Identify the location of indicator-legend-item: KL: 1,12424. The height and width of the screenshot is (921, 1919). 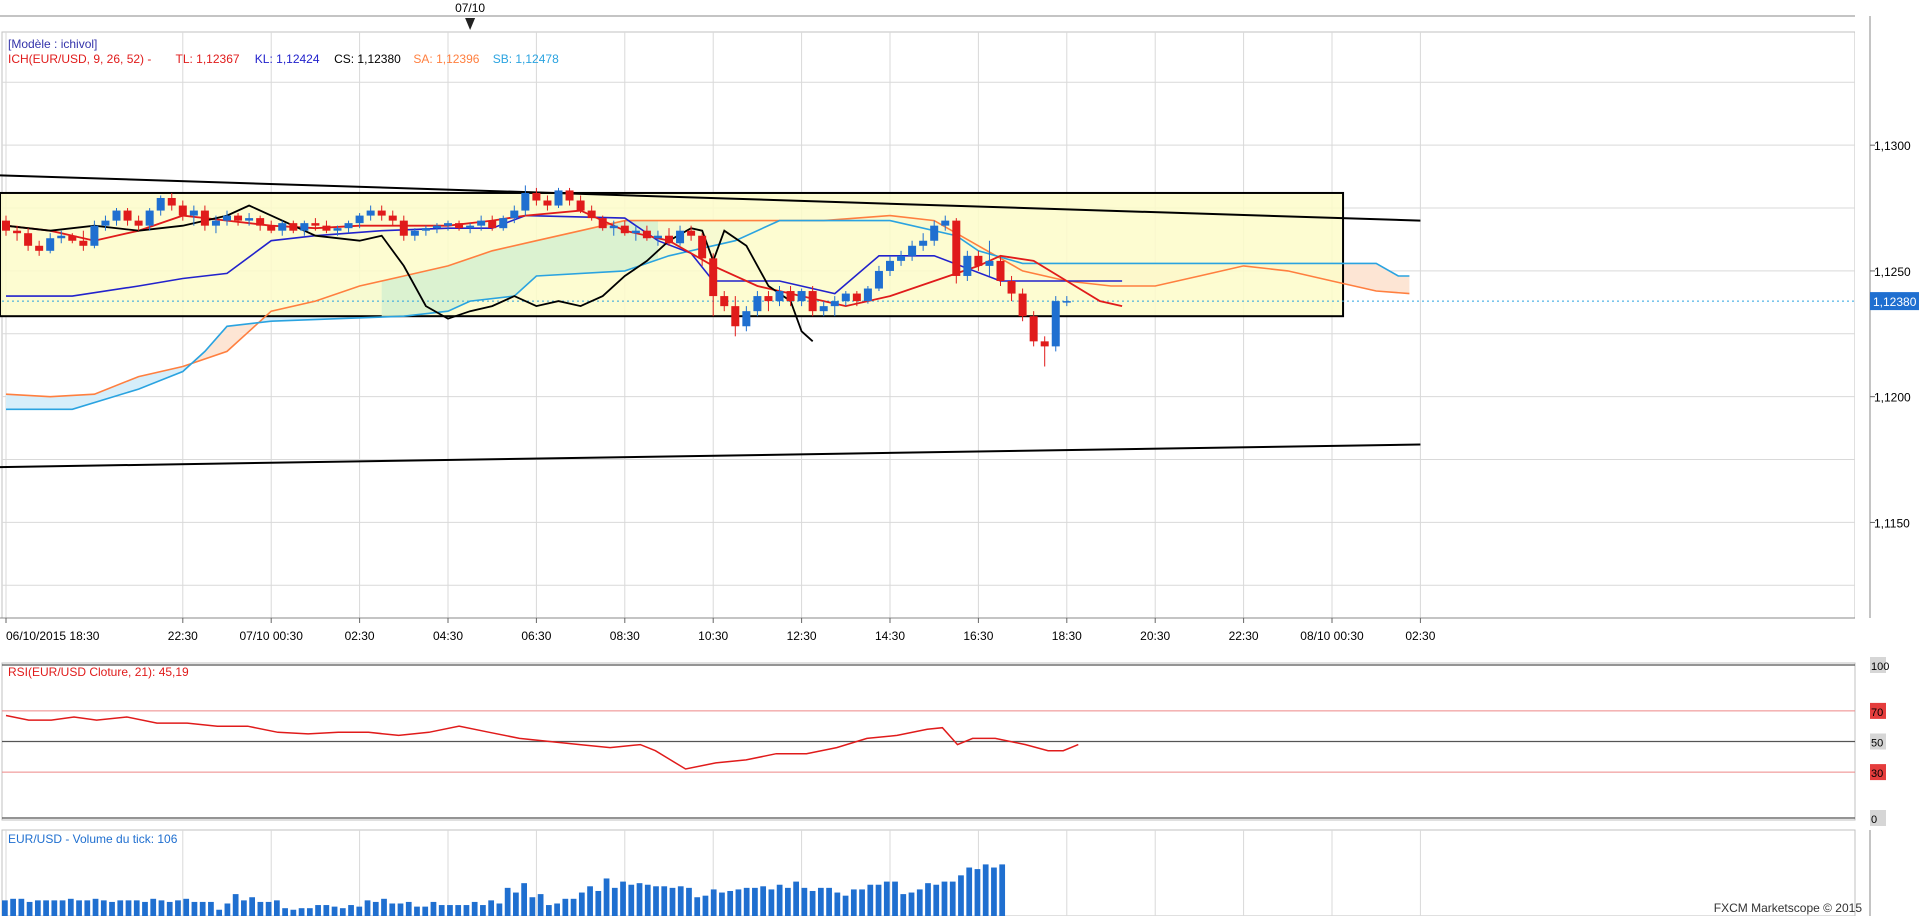
(287, 59).